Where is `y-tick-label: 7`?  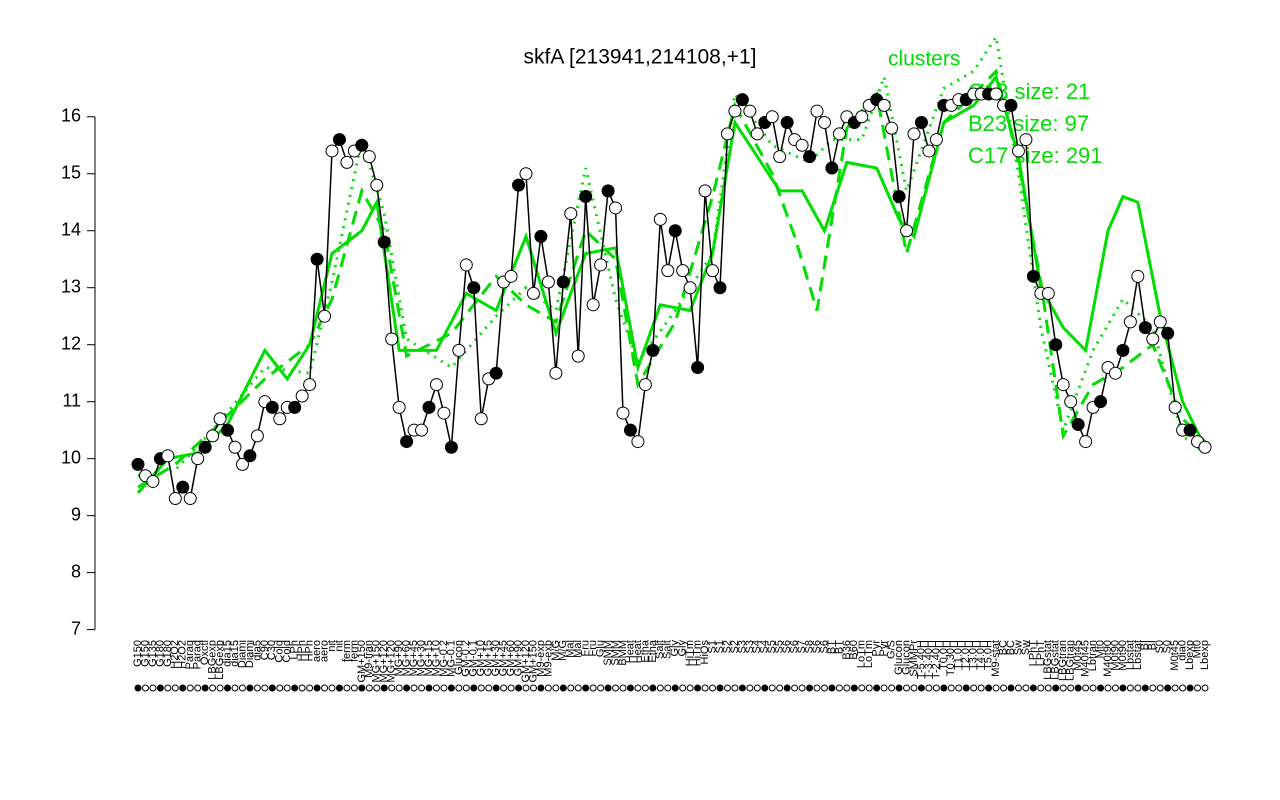
y-tick-label: 7 is located at coordinates (76, 628).